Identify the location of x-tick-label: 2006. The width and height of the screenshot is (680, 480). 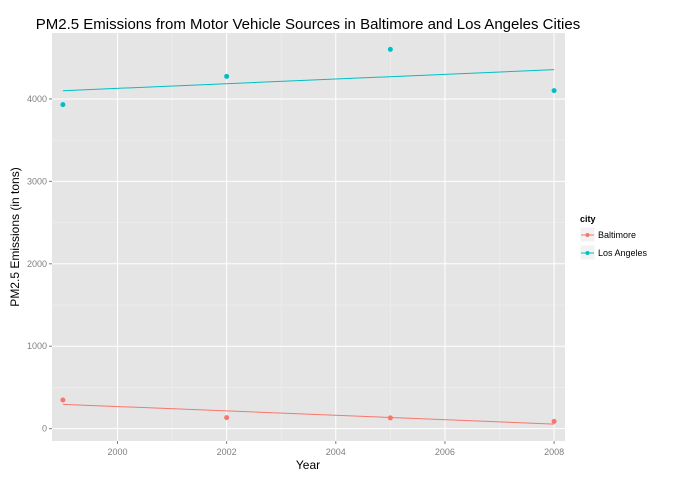
(445, 452).